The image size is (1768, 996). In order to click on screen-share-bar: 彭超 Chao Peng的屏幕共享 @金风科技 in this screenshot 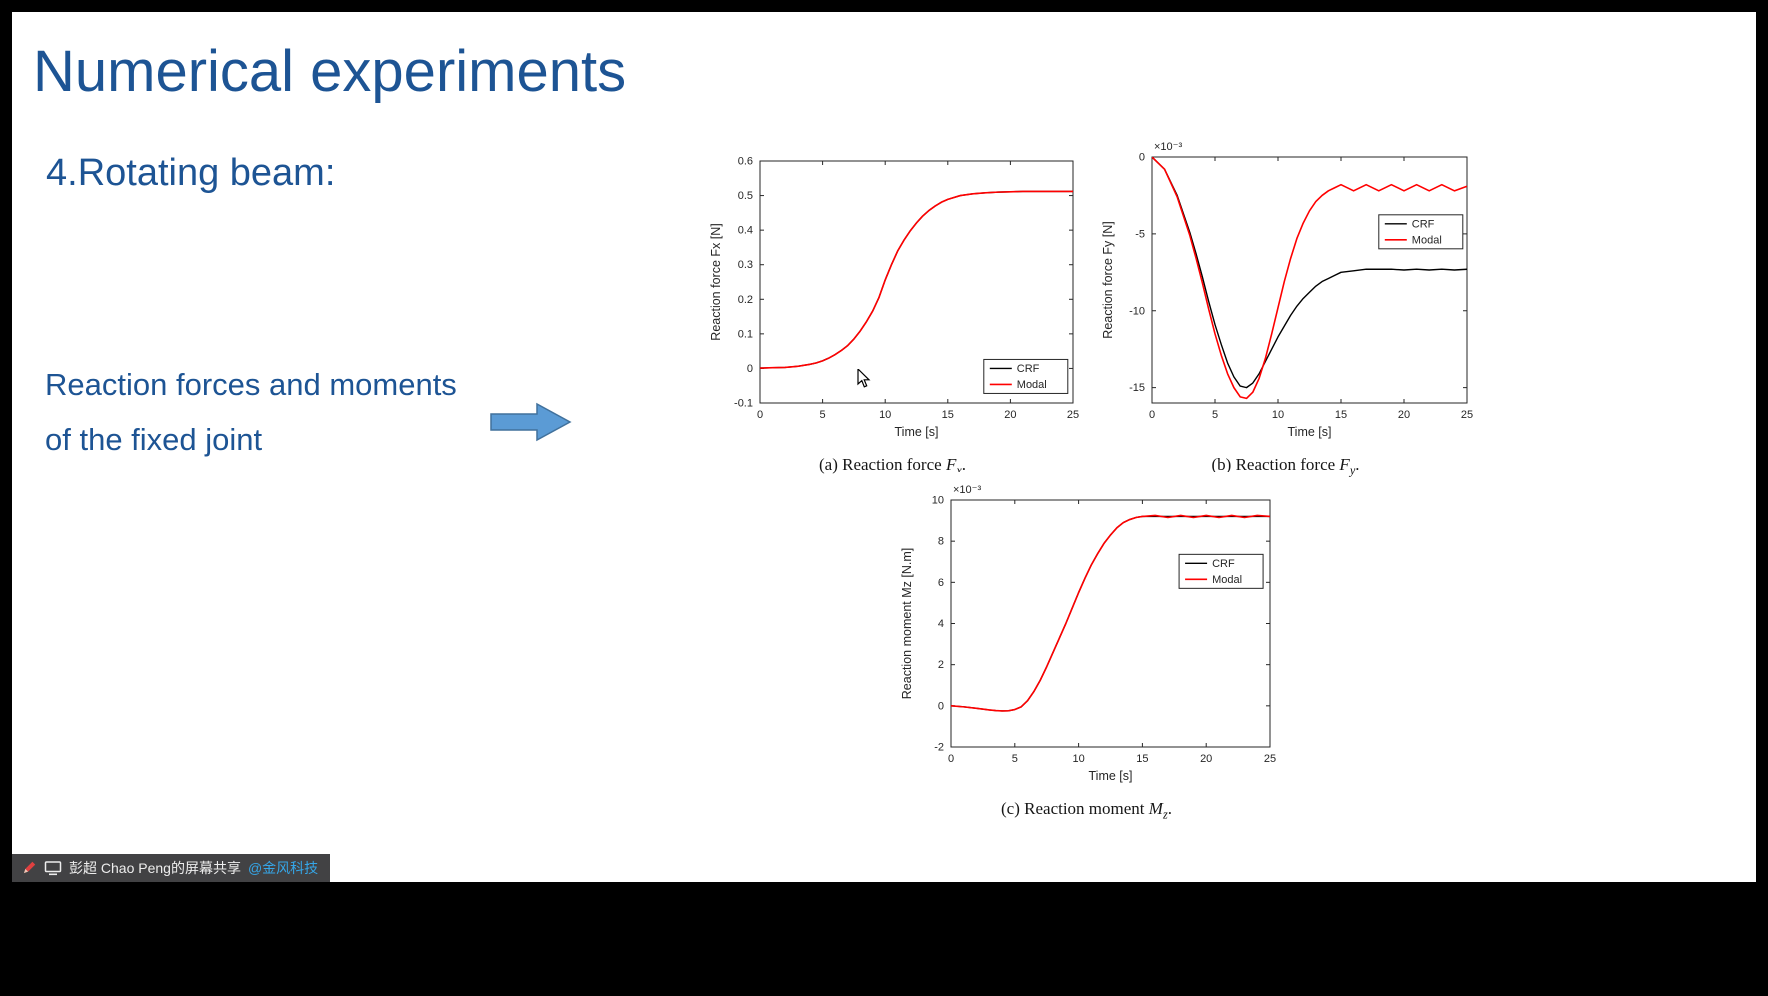, I will do `click(171, 868)`.